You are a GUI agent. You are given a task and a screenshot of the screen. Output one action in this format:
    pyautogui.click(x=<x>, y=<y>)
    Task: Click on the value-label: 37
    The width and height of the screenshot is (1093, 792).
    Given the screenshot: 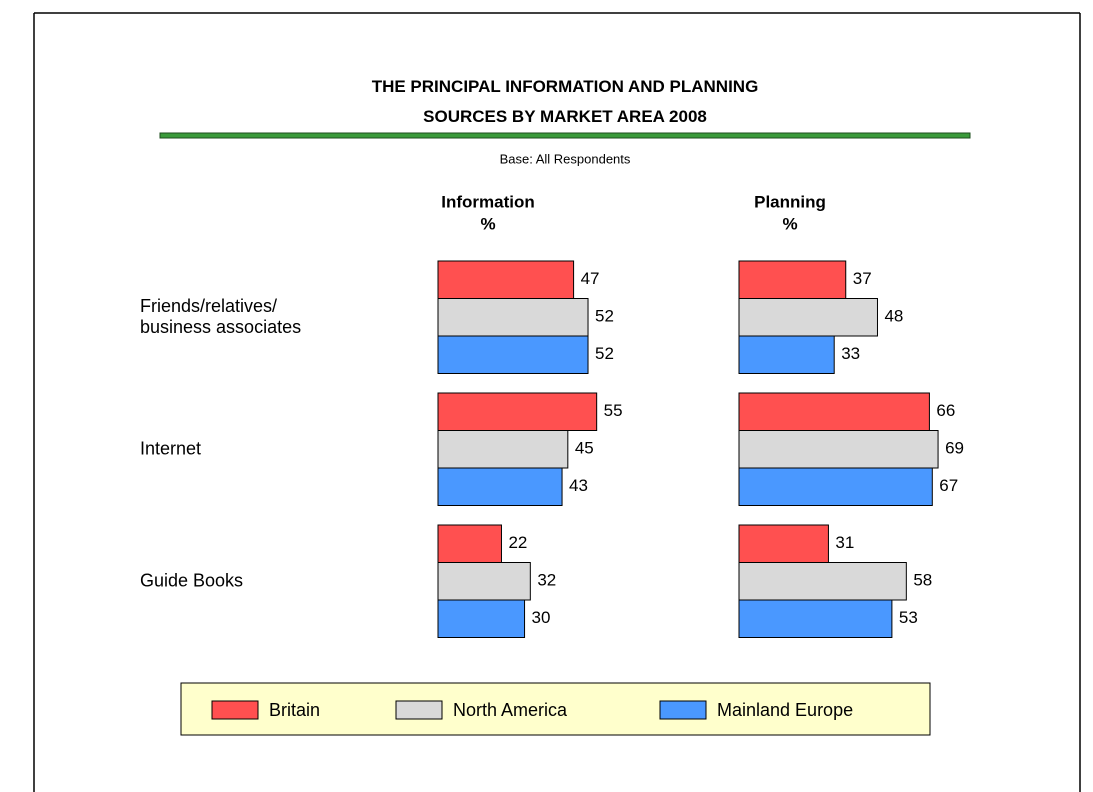 What is the action you would take?
    pyautogui.click(x=862, y=278)
    